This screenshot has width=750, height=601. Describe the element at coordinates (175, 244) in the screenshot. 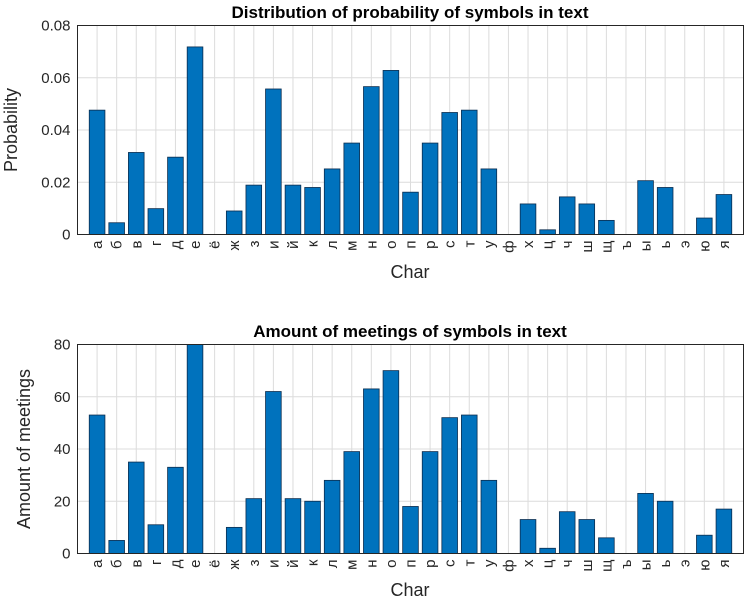

I see `x-tick-label: д` at that location.